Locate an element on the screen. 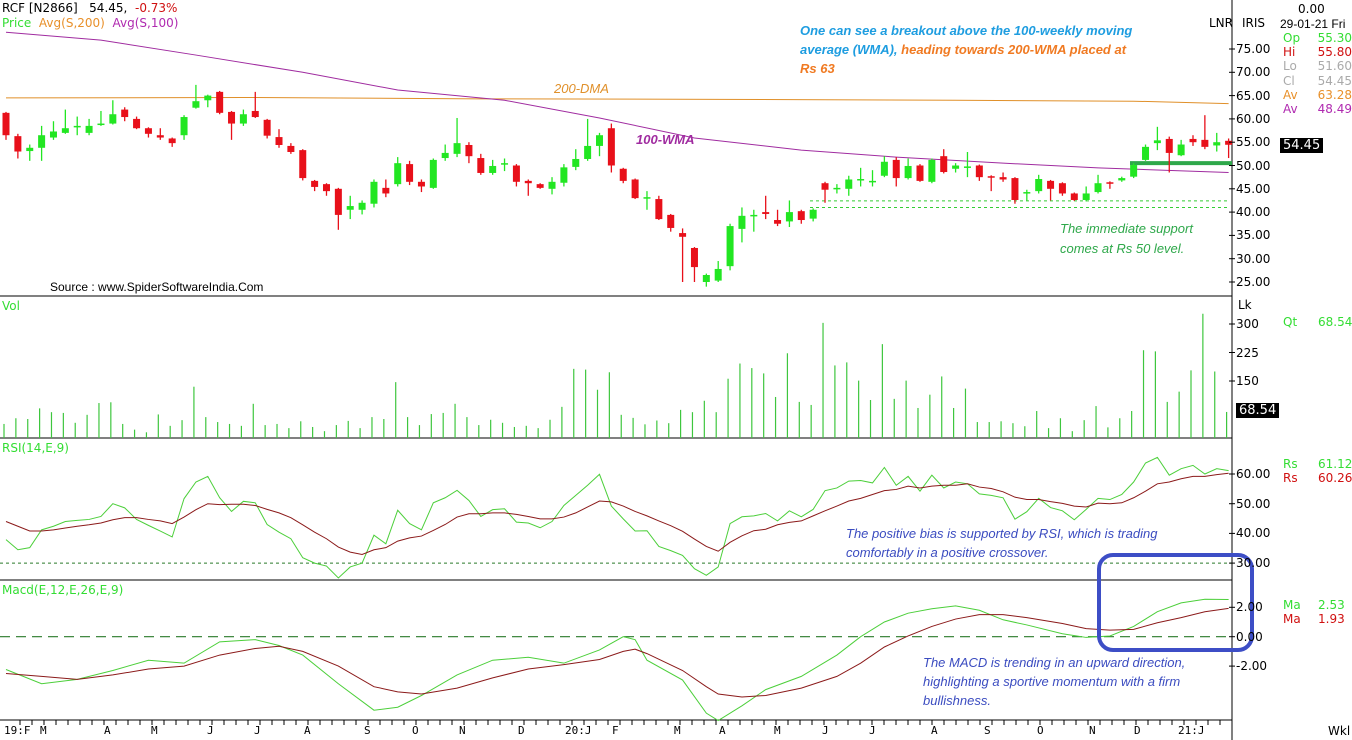  macd-signal-label: Ma is located at coordinates (1292, 619).